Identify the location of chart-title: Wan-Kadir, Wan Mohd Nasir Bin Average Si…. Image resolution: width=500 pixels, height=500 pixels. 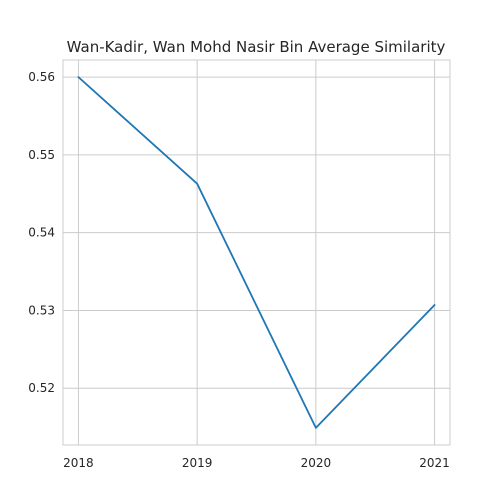
(256, 47).